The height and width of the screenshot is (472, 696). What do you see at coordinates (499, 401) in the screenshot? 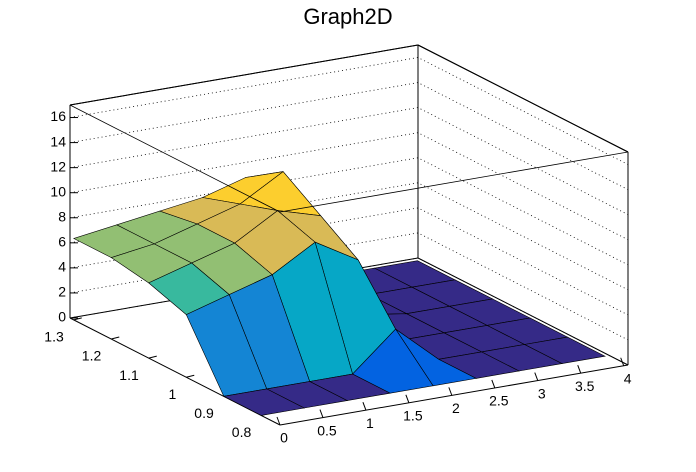
I see `x-tick-label: 2.5` at bounding box center [499, 401].